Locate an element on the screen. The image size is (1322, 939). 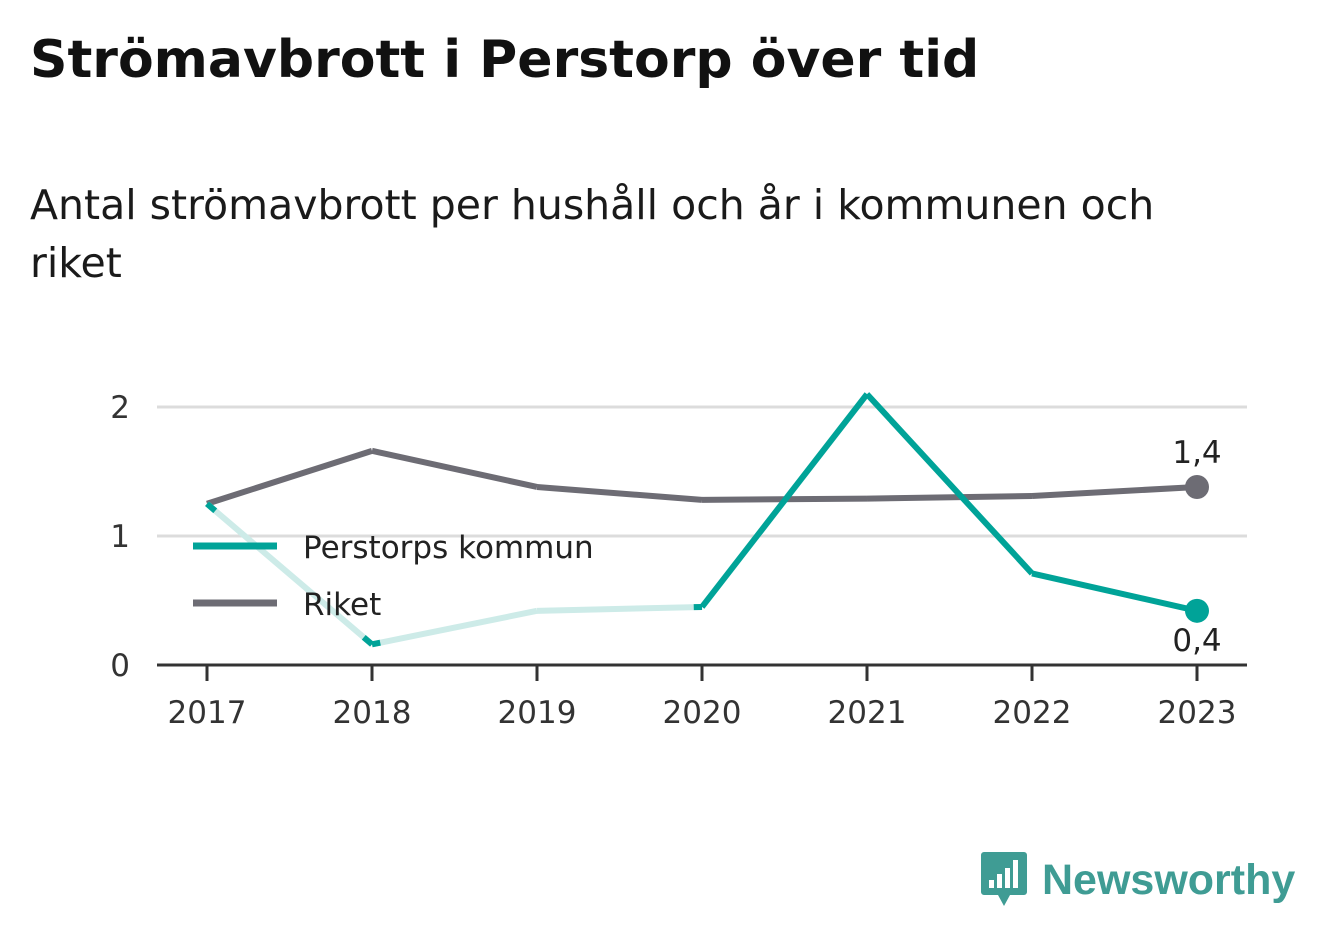
end-marker-riket is located at coordinates (1197, 486).